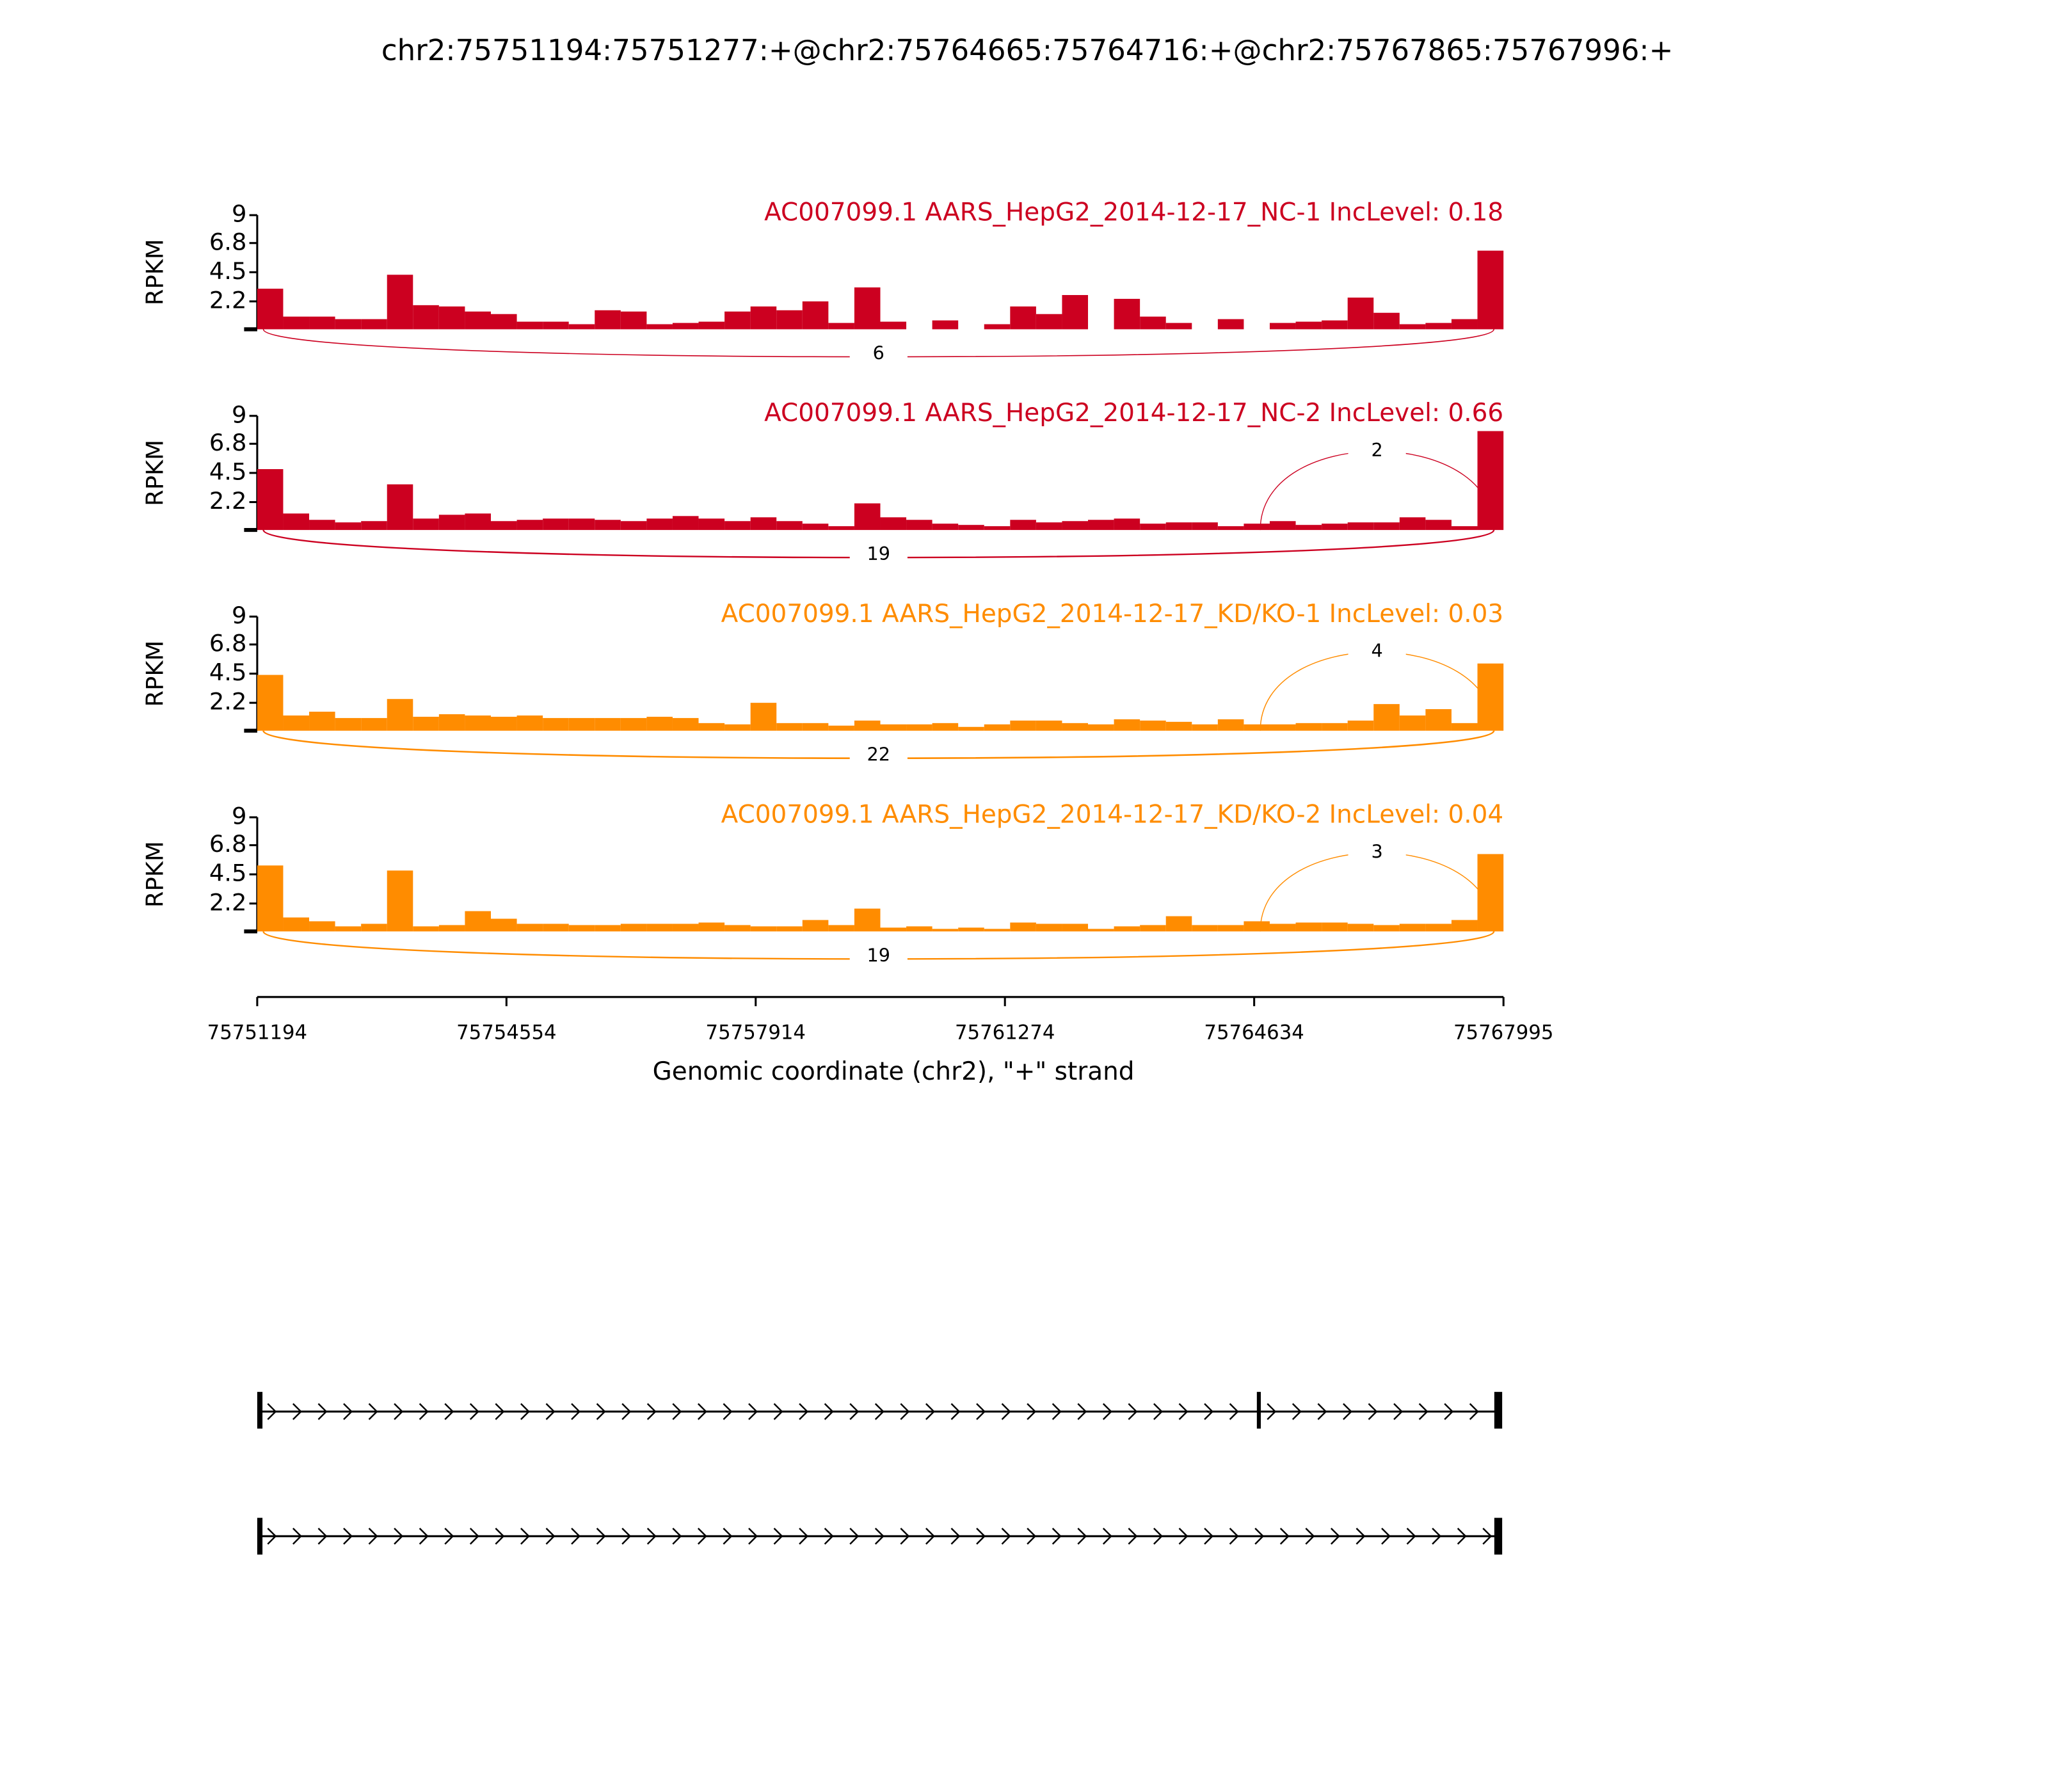 This screenshot has height=1792, width=2048. I want to click on exon, so click(260, 1410).